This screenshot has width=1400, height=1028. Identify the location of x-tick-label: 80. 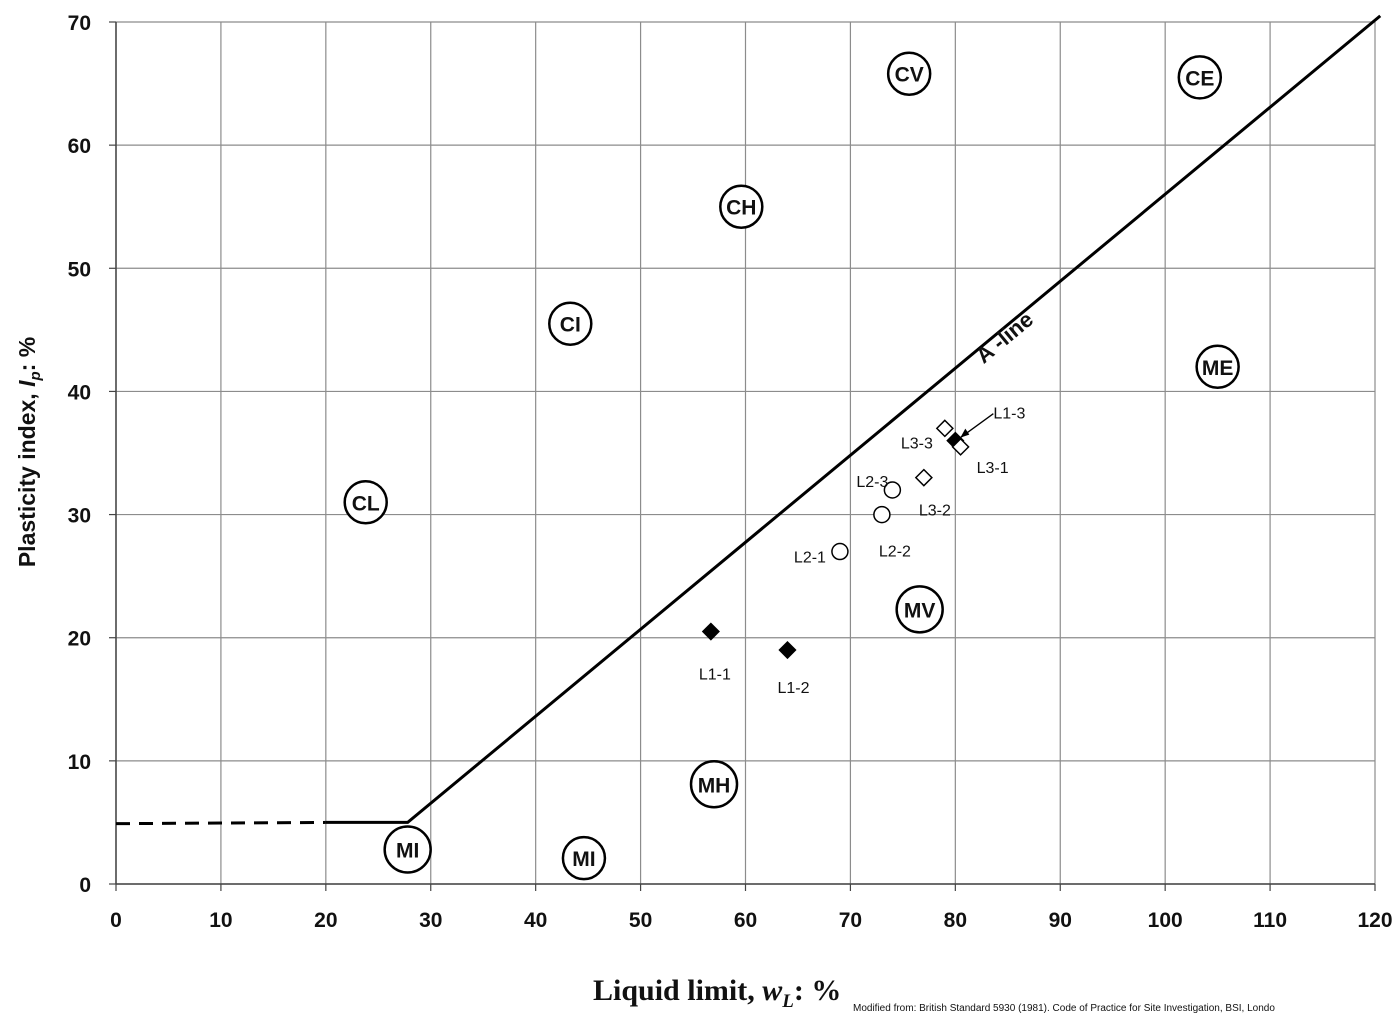
(955, 920).